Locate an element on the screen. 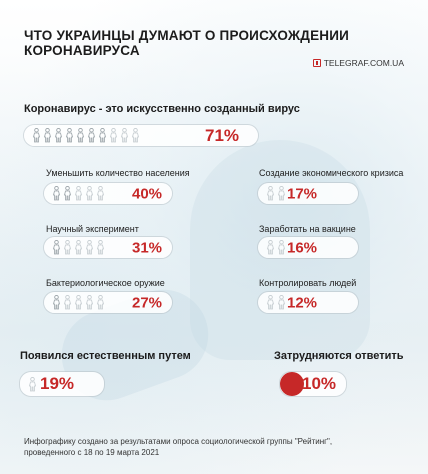  value-experiment: 31% is located at coordinates (147, 247).